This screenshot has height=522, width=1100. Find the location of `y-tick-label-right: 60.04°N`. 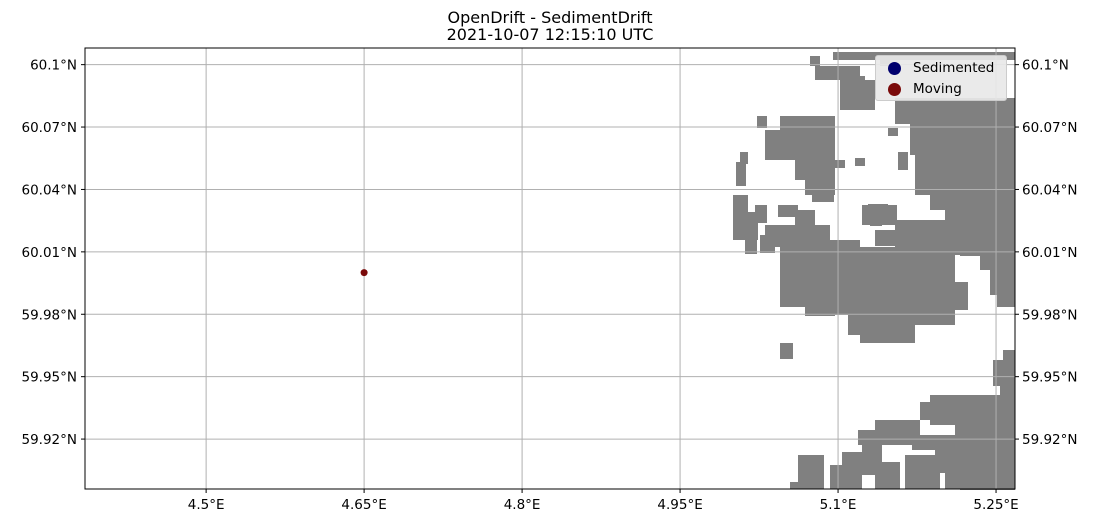

y-tick-label-right: 60.04°N is located at coordinates (1050, 190).